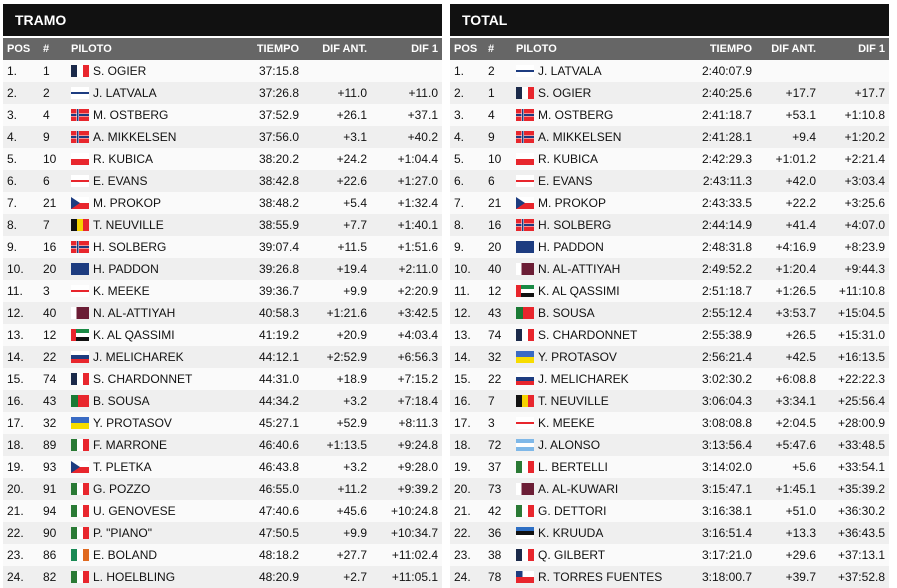 Image resolution: width=897 pixels, height=588 pixels. Describe the element at coordinates (15, 269) in the screenshot. I see `cell-pos: 10.` at that location.